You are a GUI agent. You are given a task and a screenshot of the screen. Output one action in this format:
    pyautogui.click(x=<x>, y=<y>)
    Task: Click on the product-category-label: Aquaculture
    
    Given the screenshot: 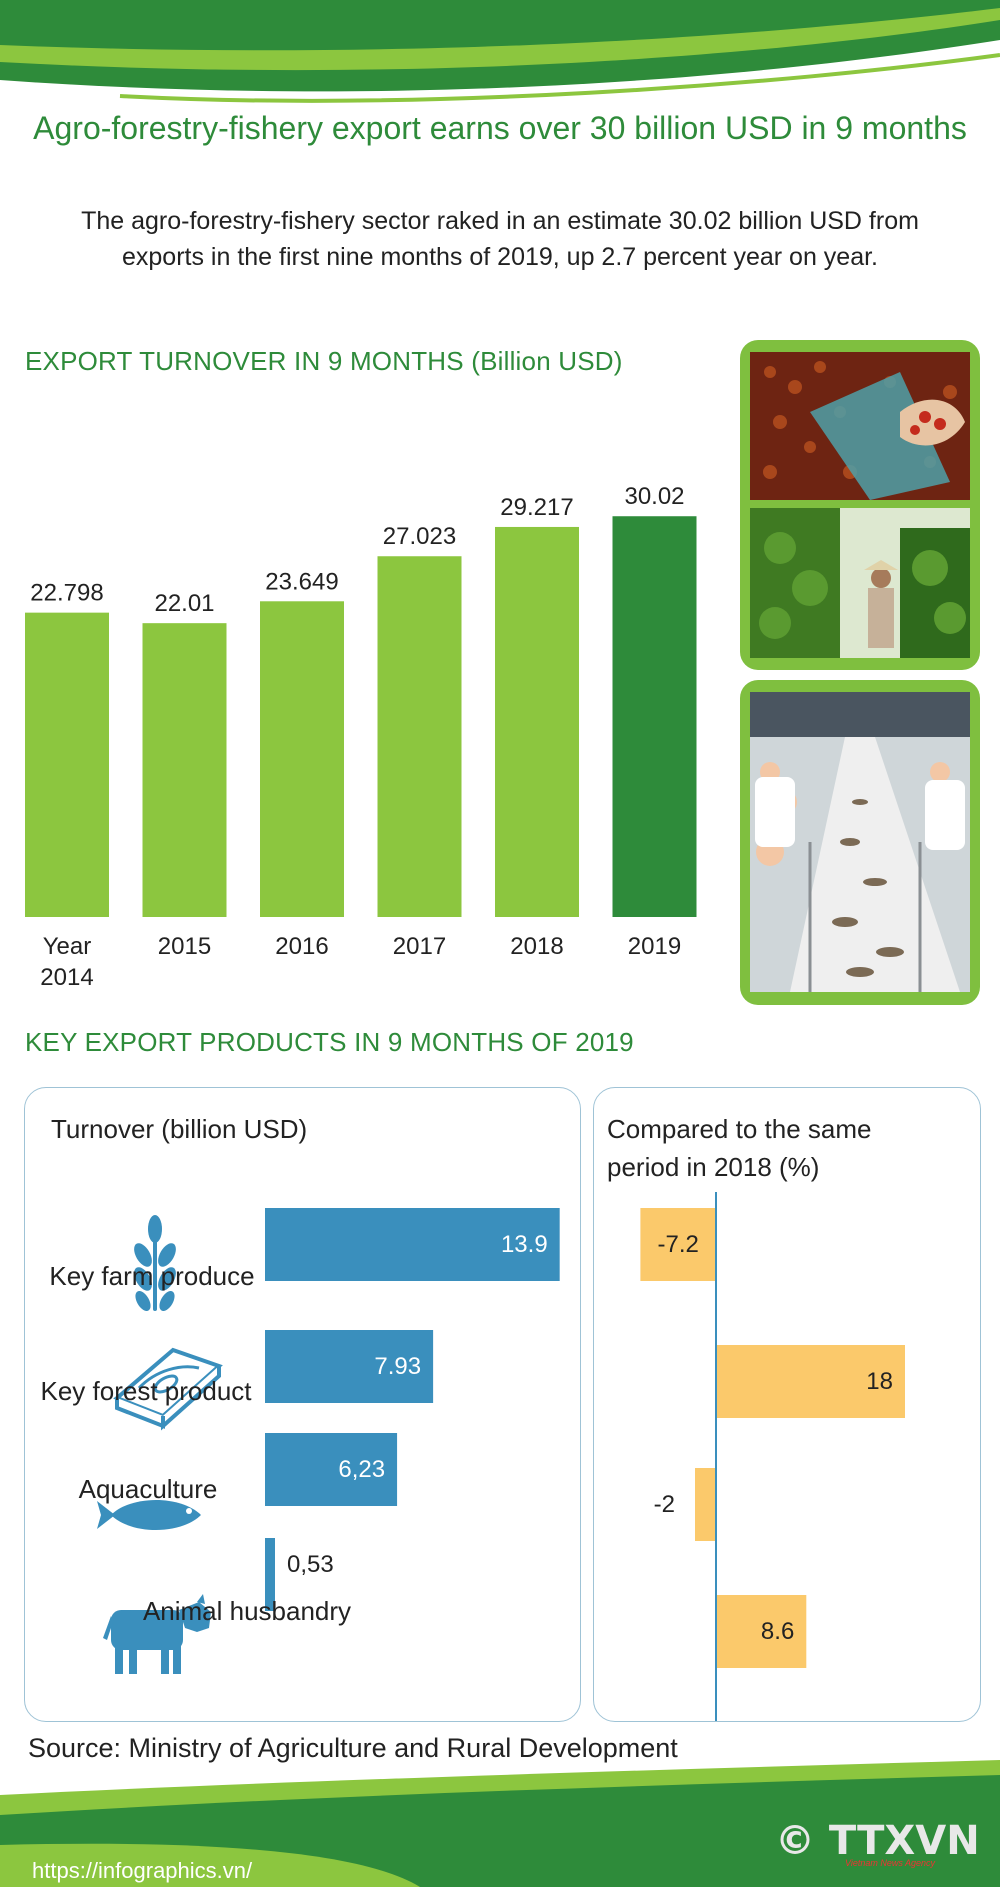 What is the action you would take?
    pyautogui.click(x=148, y=1489)
    